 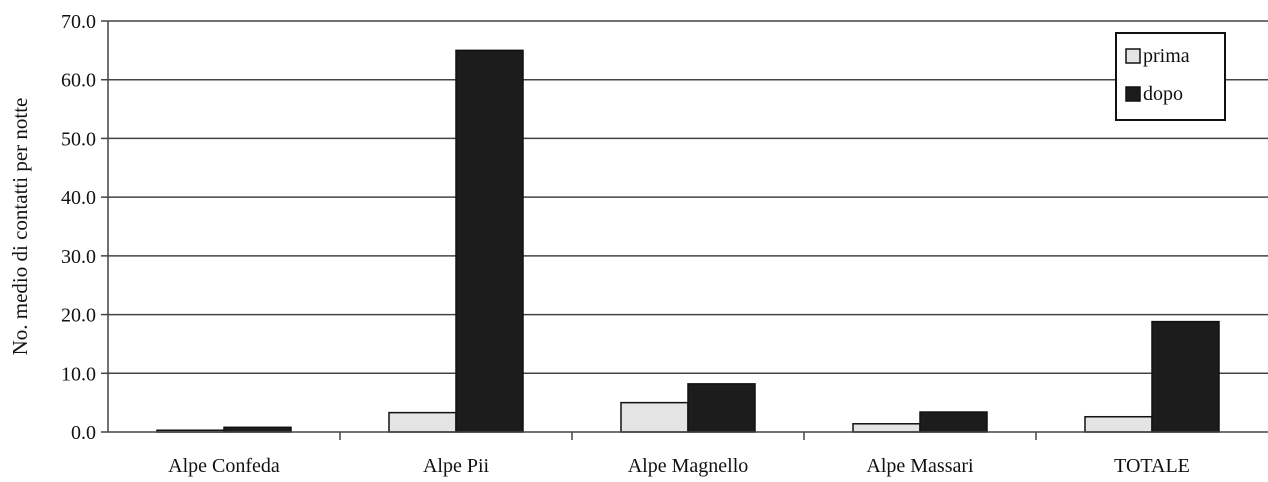 What do you see at coordinates (1133, 94) in the screenshot?
I see `legend-swatch-dopo` at bounding box center [1133, 94].